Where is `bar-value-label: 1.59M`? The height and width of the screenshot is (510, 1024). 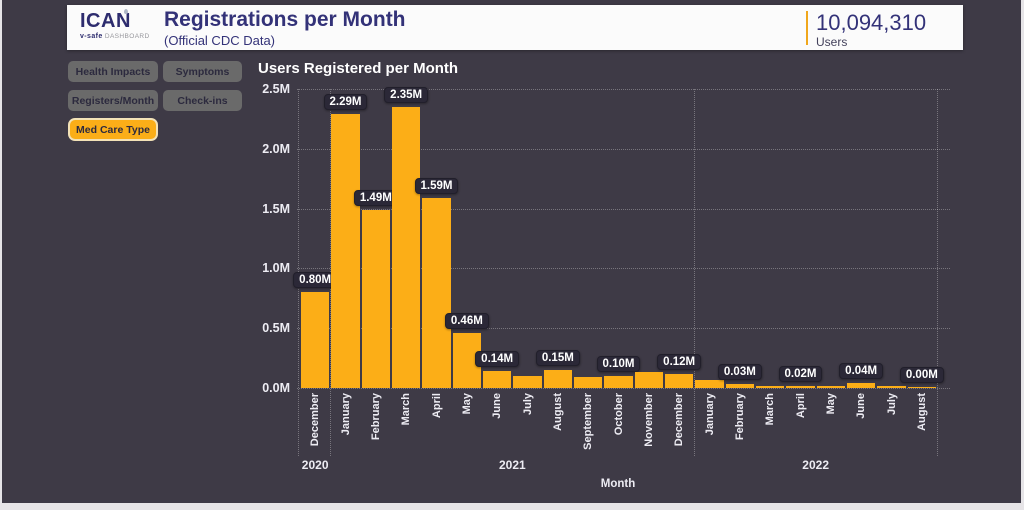
bar-value-label: 1.59M is located at coordinates (436, 185).